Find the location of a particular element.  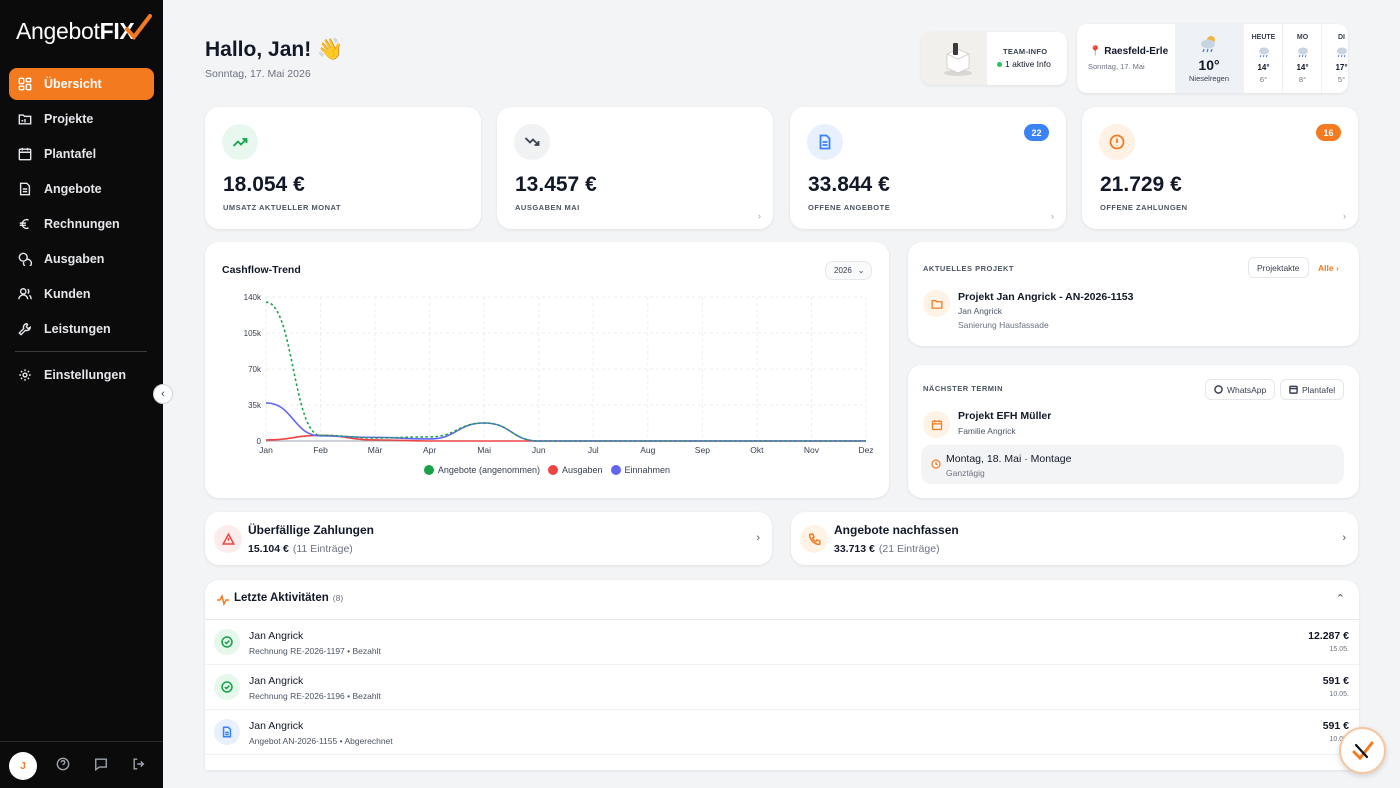

sidebar-item-plantafel: Plantafel is located at coordinates (81, 154).